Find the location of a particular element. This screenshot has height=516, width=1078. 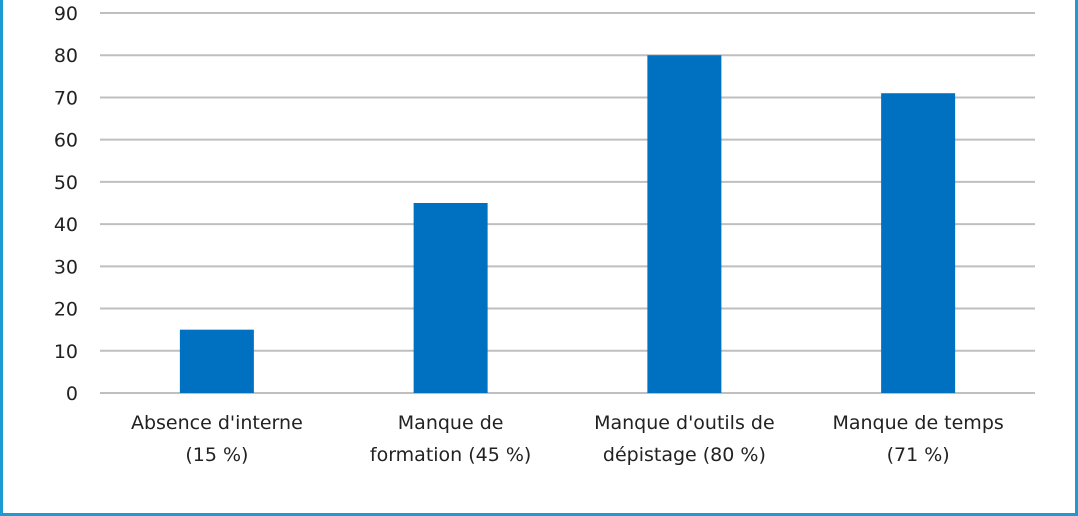

x-category-label: (15 %) is located at coordinates (216, 455).